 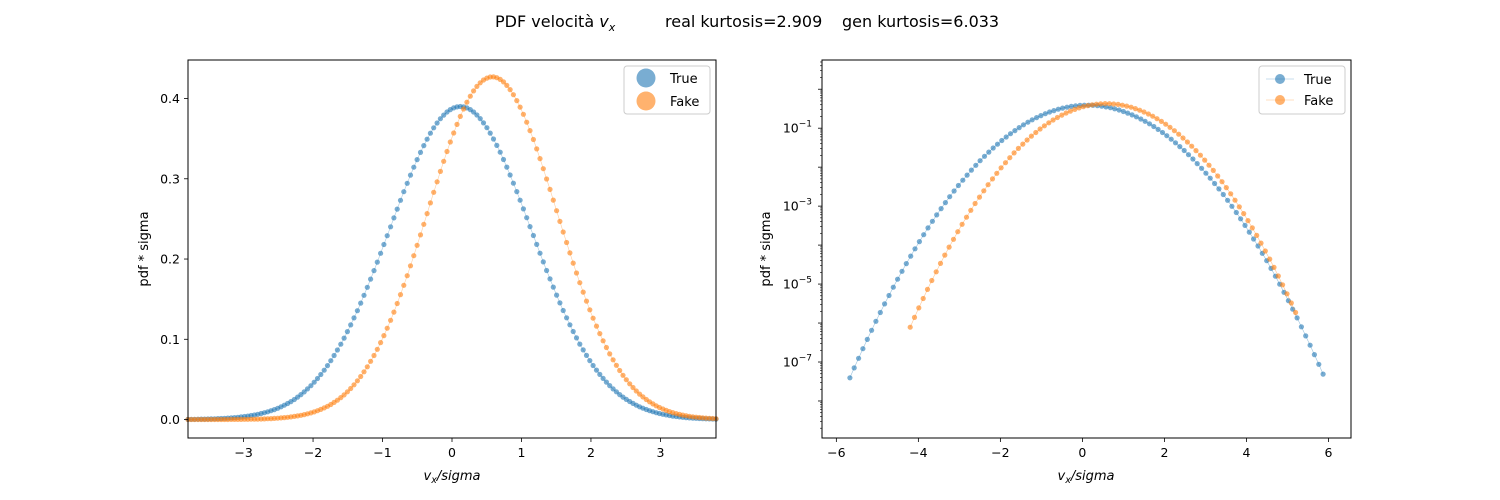 I want to click on log-legend-fake-marker, so click(x=1280, y=100).